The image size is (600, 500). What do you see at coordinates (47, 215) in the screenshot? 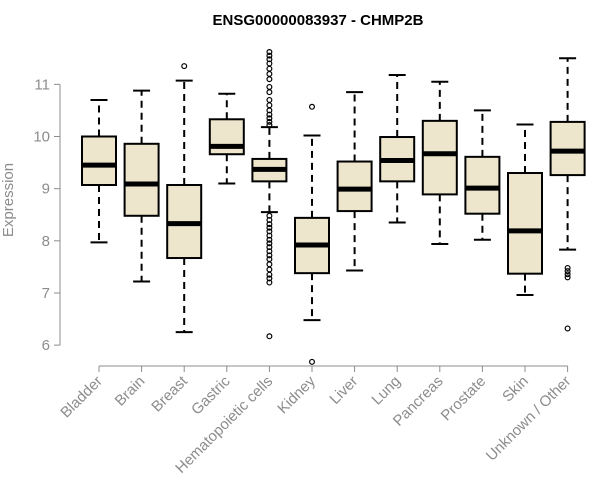
I see `y-axis: 6 7 8 9 10 11` at bounding box center [47, 215].